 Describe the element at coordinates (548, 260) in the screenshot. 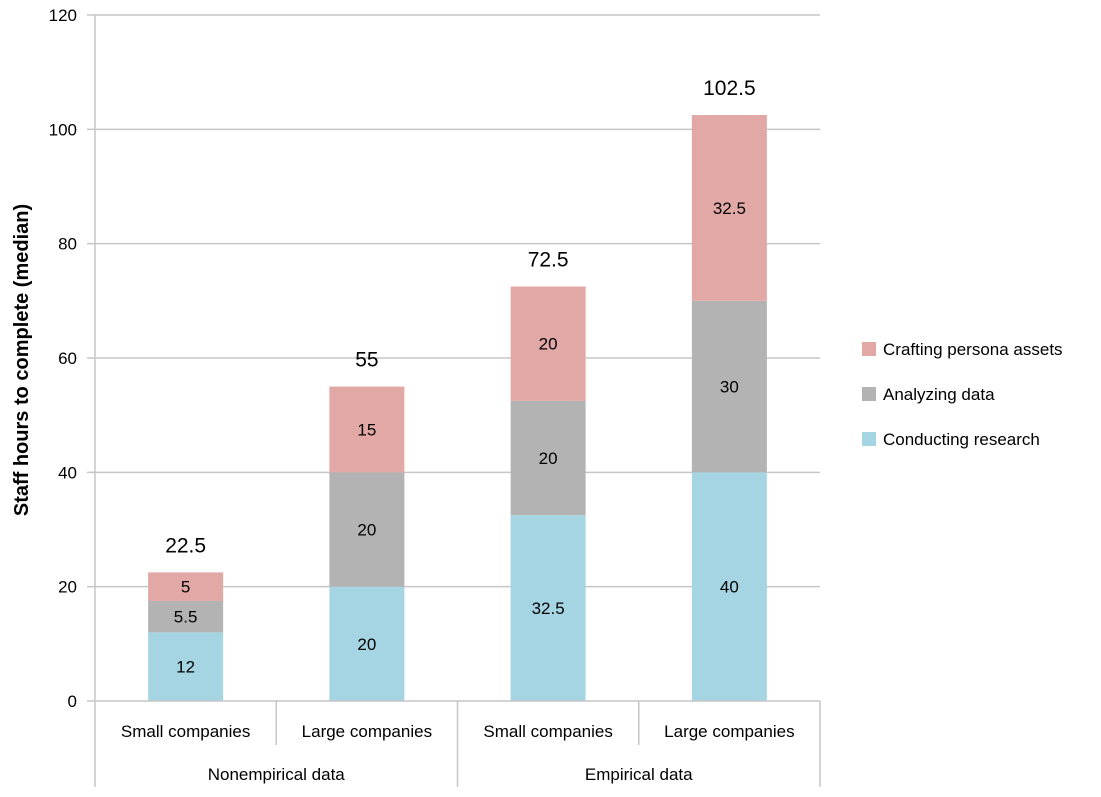

I see `bar-total-label: 72.5` at that location.